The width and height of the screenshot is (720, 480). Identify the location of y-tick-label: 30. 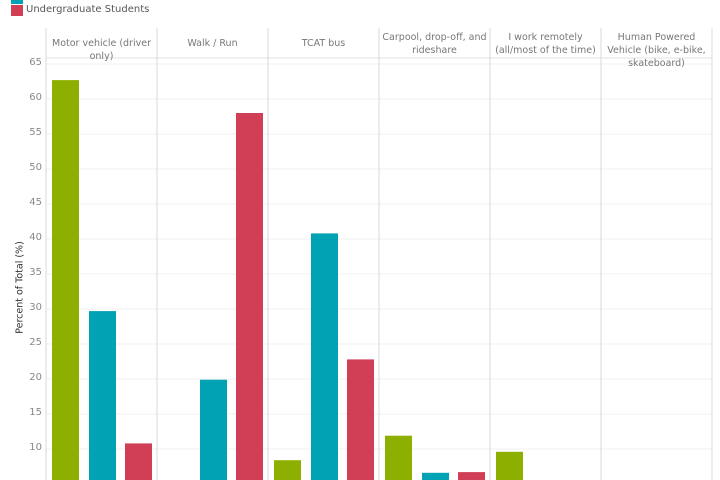
(35, 307).